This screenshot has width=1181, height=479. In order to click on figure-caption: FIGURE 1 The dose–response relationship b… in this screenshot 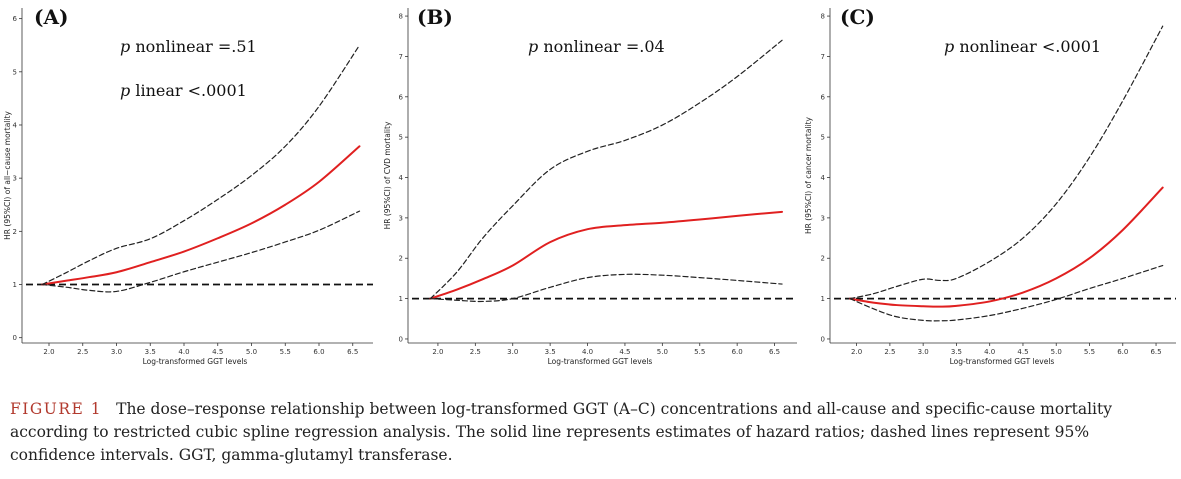, I will do `click(592, 432)`.